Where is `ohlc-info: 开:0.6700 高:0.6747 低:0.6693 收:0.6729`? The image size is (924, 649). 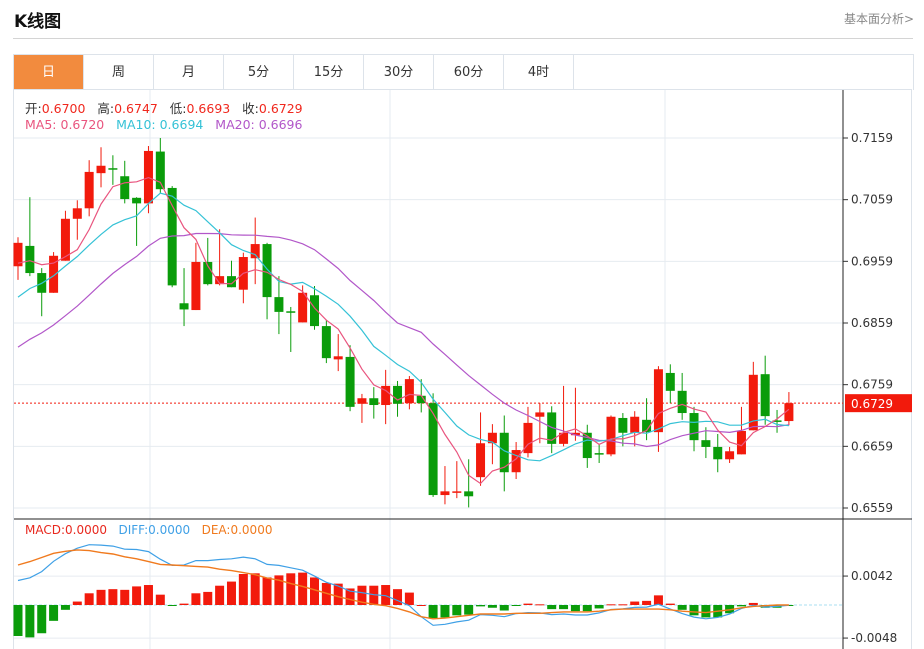
ohlc-info: 开:0.6700 高:0.6747 低:0.6693 收:0.6729 is located at coordinates (164, 107).